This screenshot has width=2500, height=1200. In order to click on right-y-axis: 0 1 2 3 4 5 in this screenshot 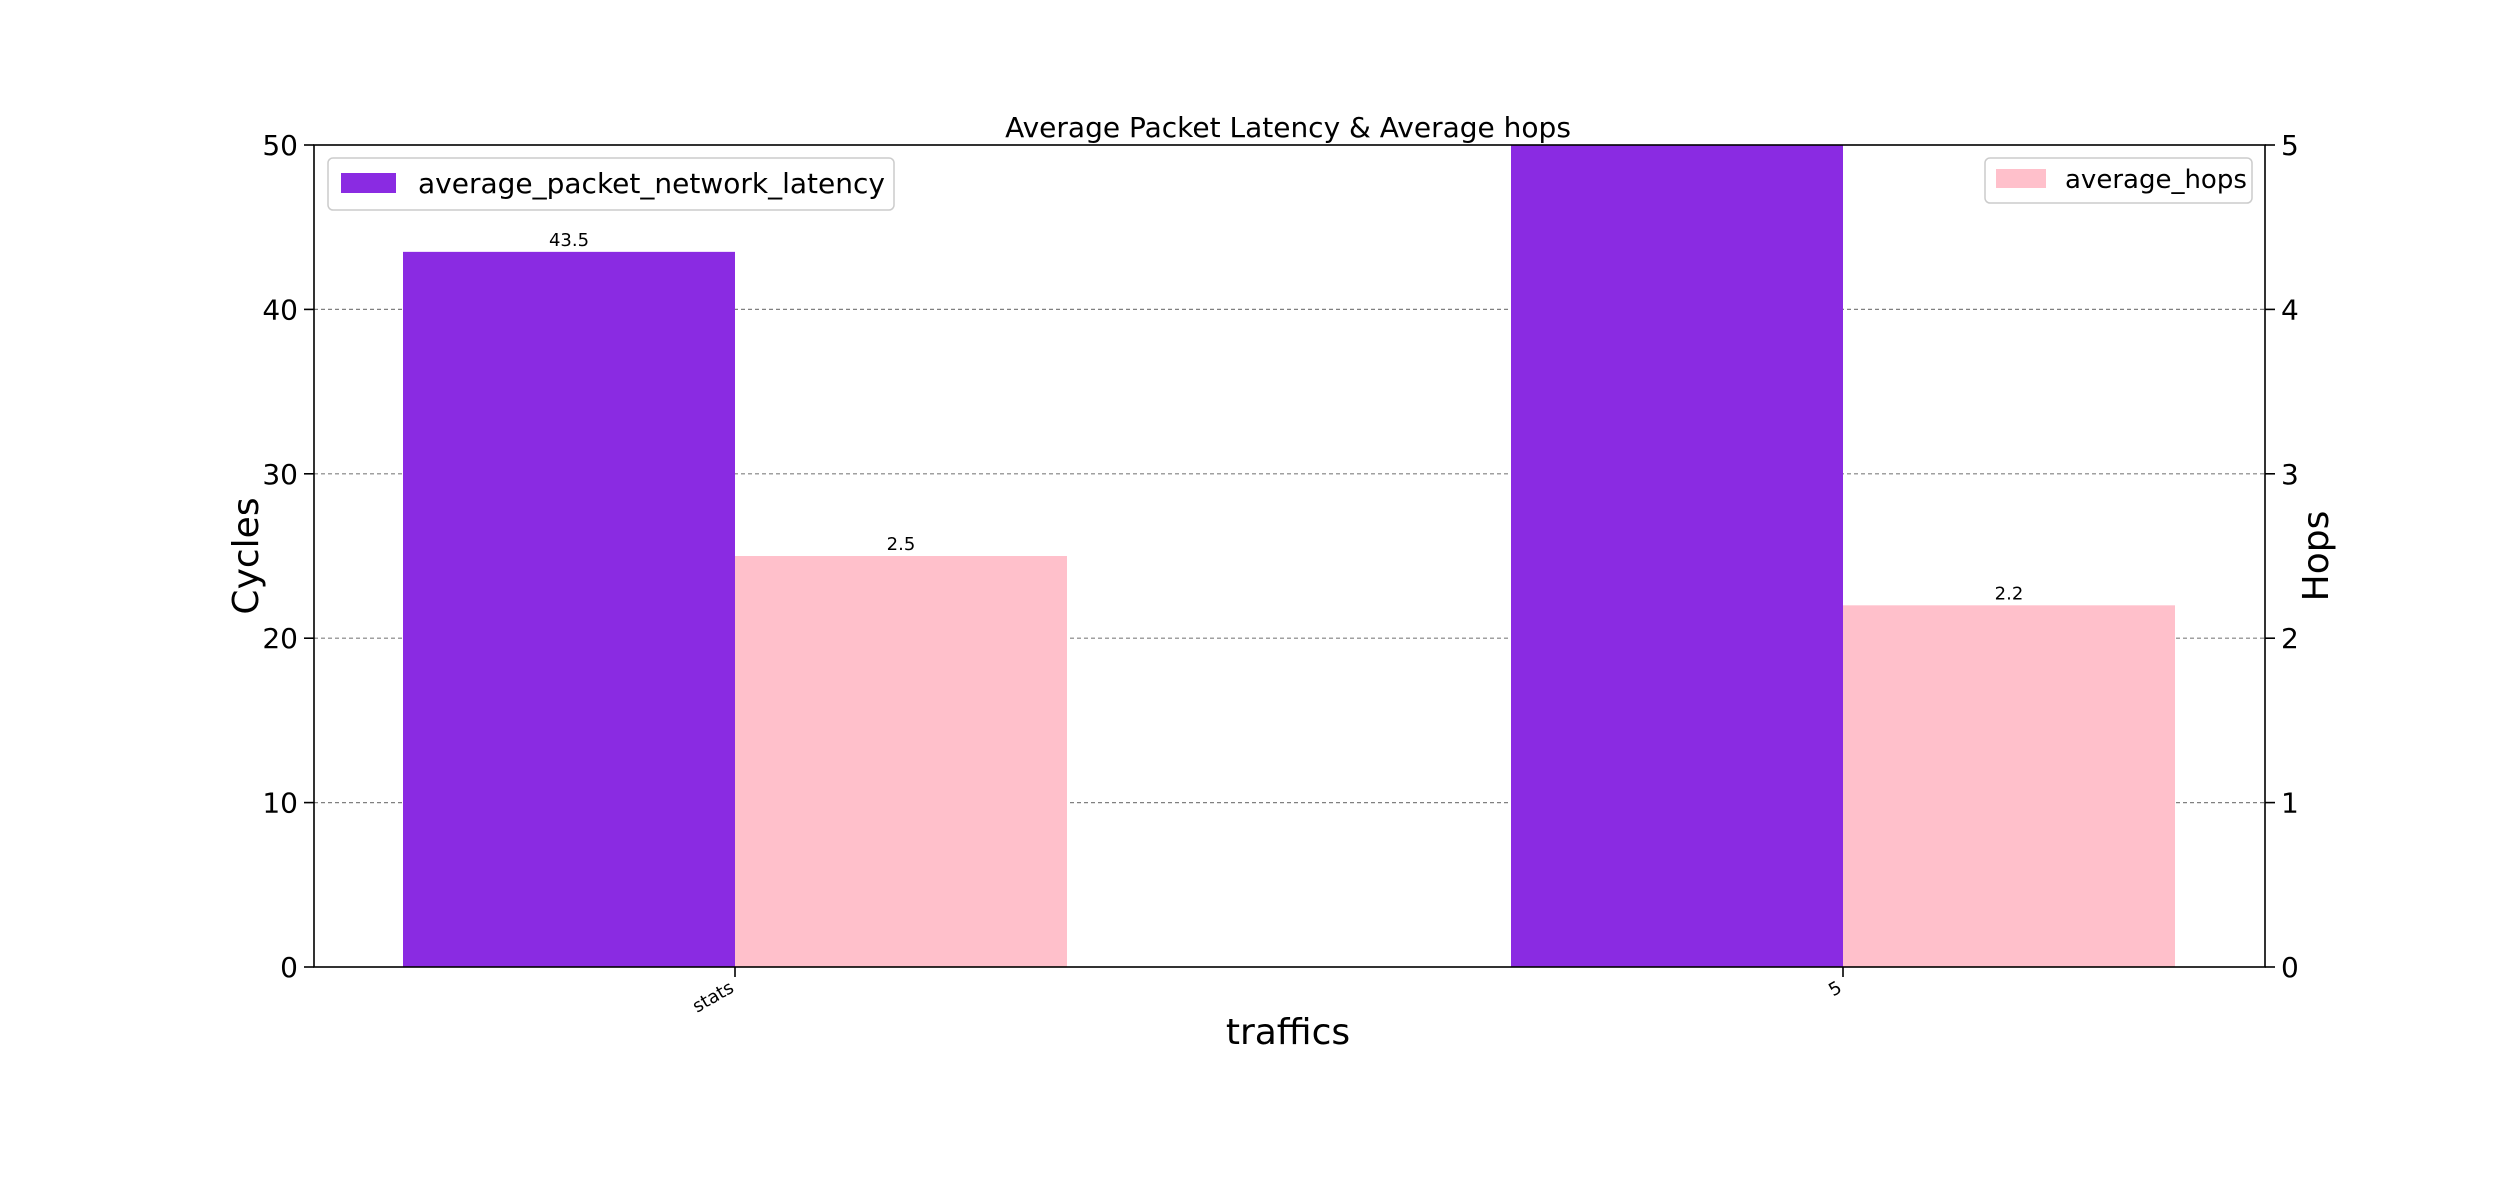, I will do `click(2282, 556)`.